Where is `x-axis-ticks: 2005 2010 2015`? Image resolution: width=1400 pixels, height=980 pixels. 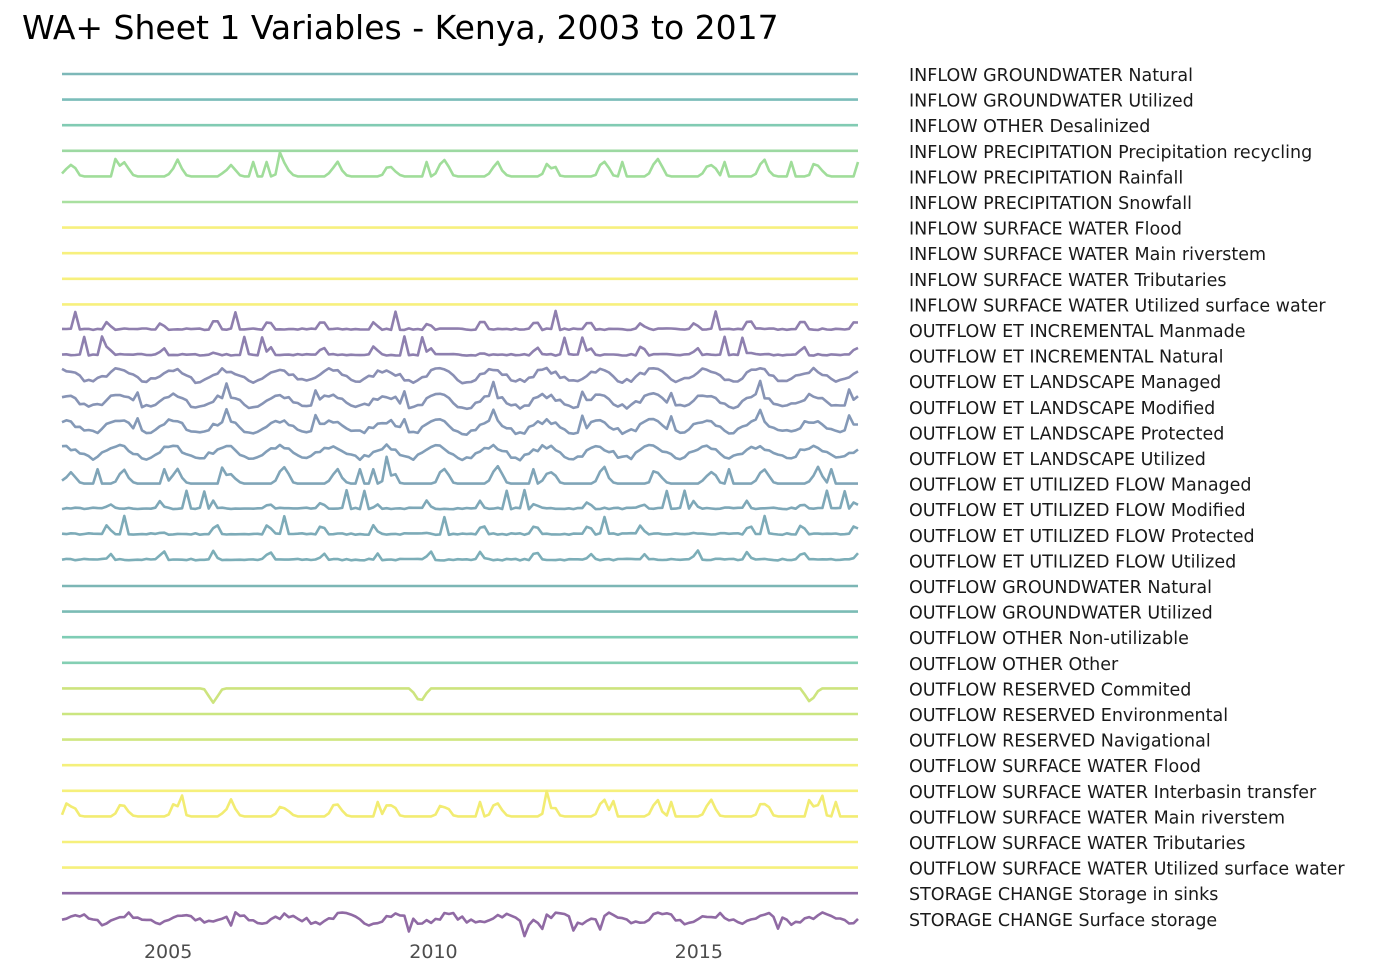
x-axis-ticks: 2005 2010 2015 is located at coordinates (433, 952).